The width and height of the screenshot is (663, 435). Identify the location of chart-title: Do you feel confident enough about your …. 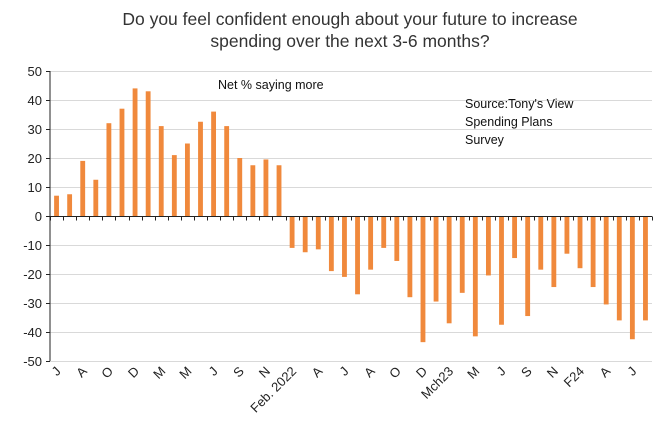
(350, 30).